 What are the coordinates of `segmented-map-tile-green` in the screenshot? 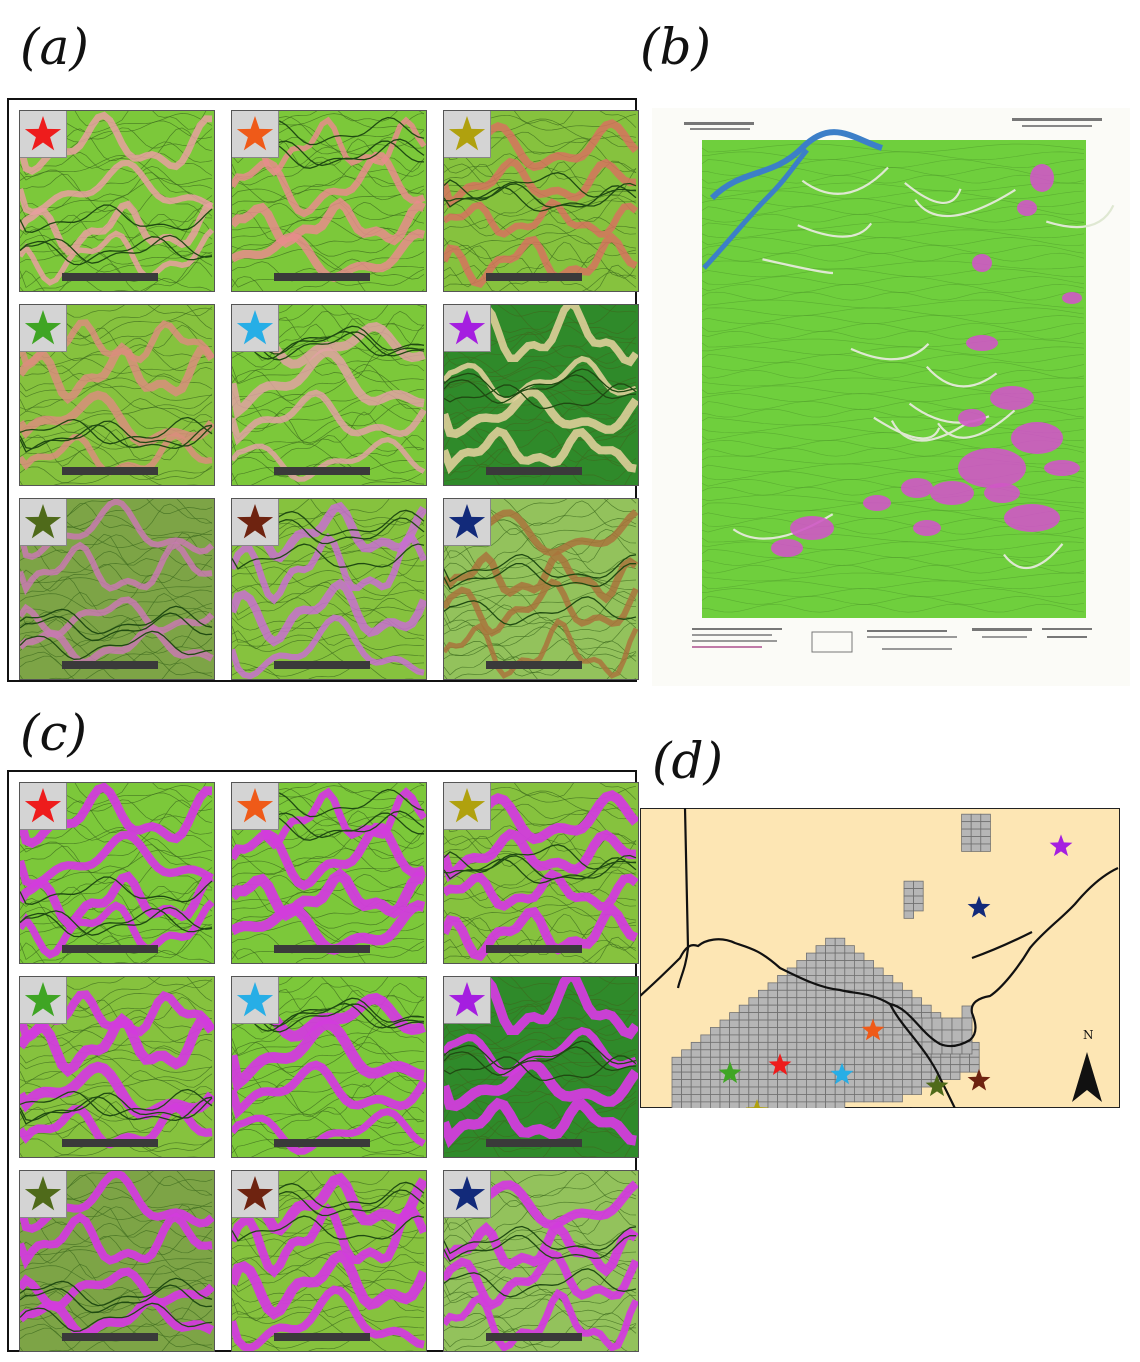 It's located at (117, 1067).